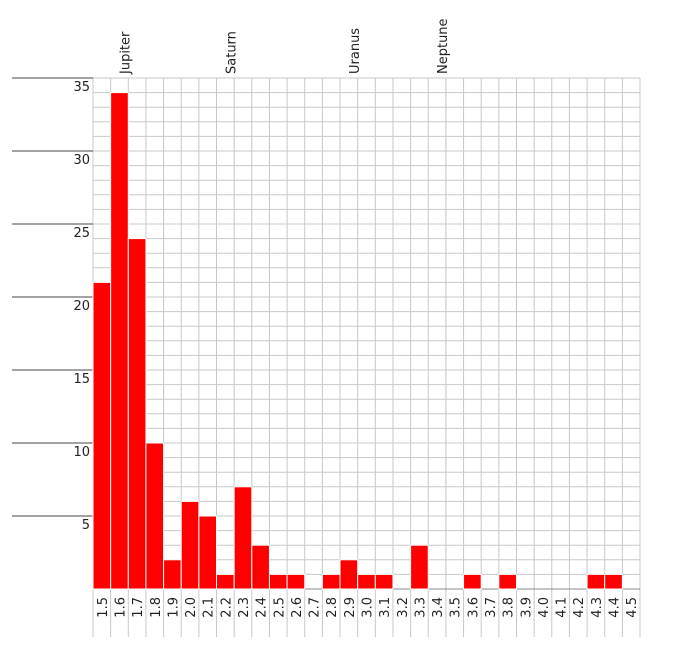 This screenshot has width=675, height=650. What do you see at coordinates (332, 607) in the screenshot?
I see `x-tick-label: 2.8` at bounding box center [332, 607].